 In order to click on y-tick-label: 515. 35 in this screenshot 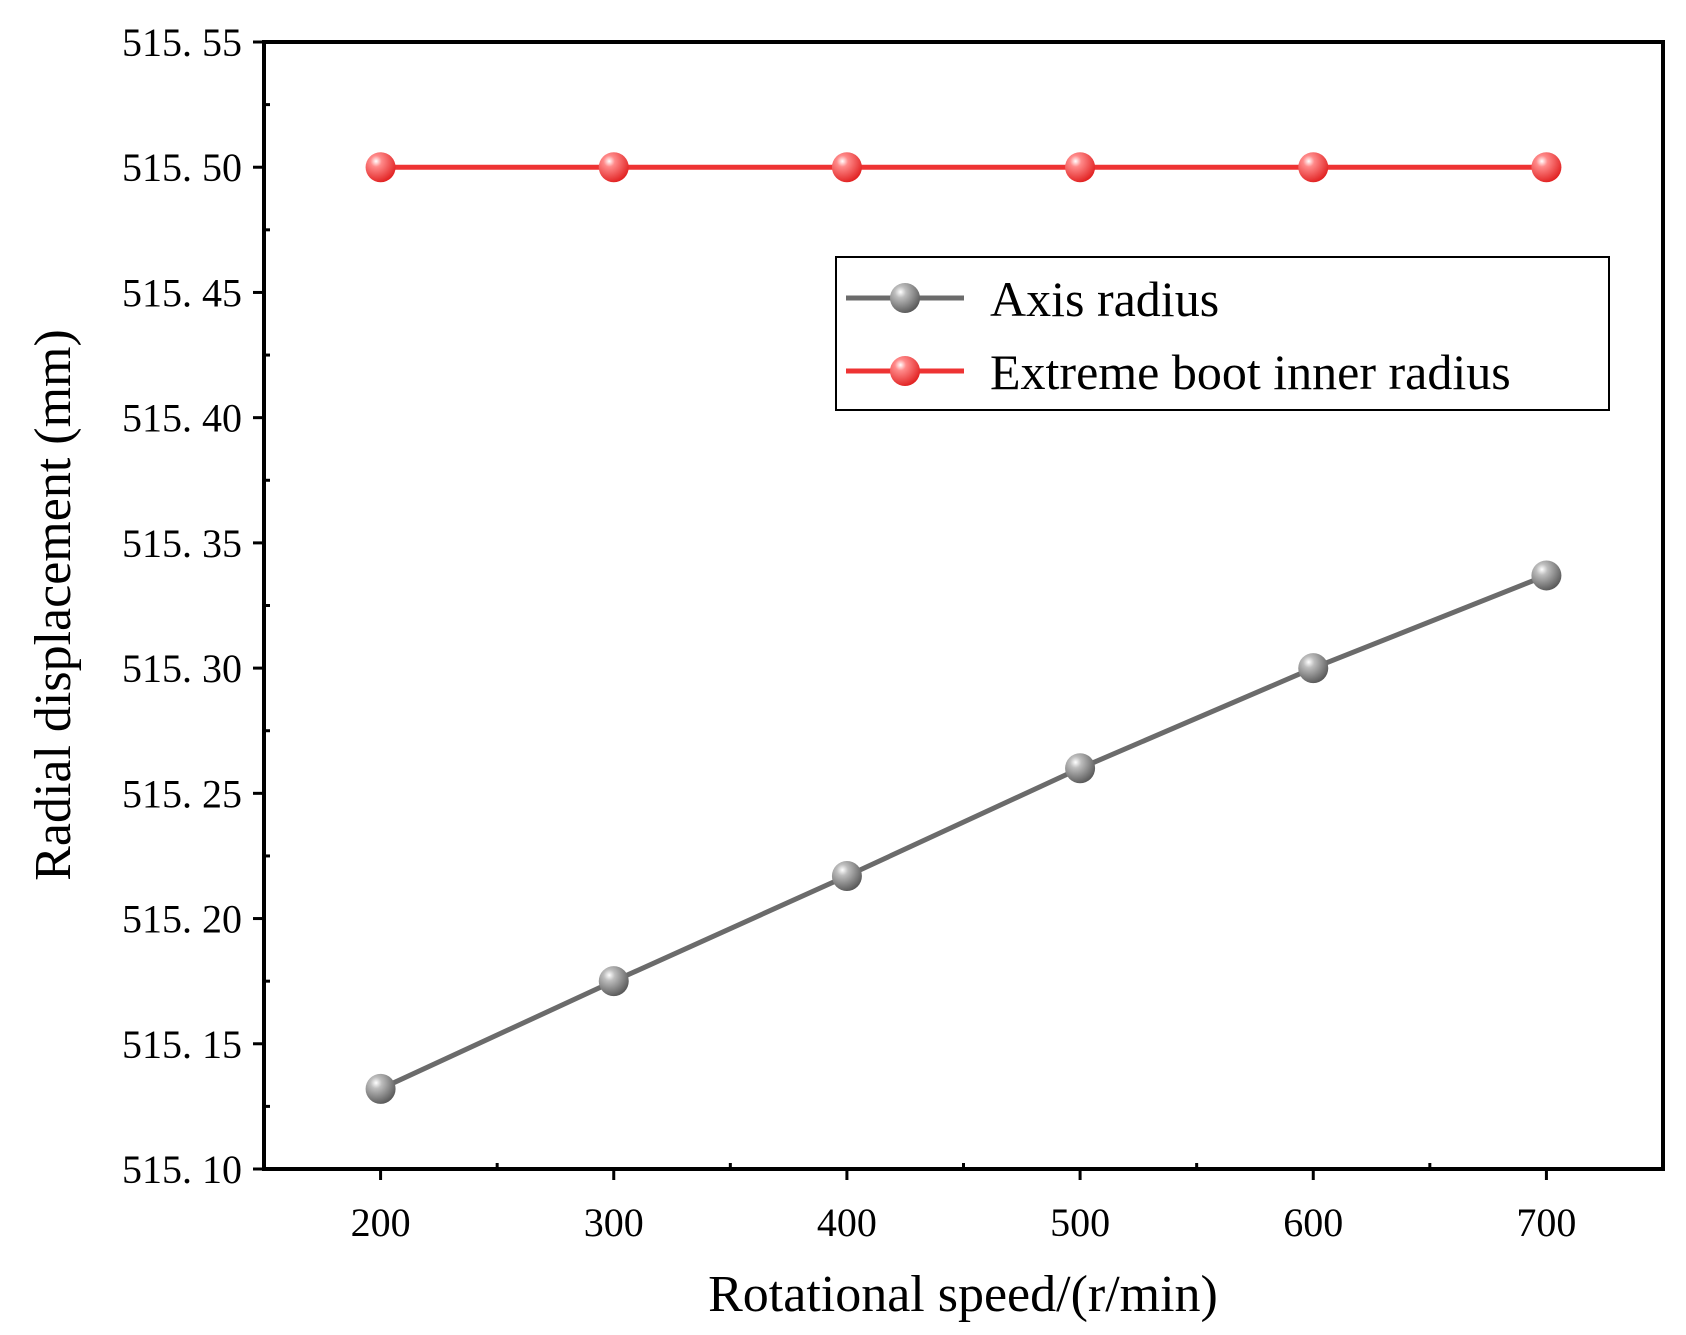, I will do `click(182, 543)`.